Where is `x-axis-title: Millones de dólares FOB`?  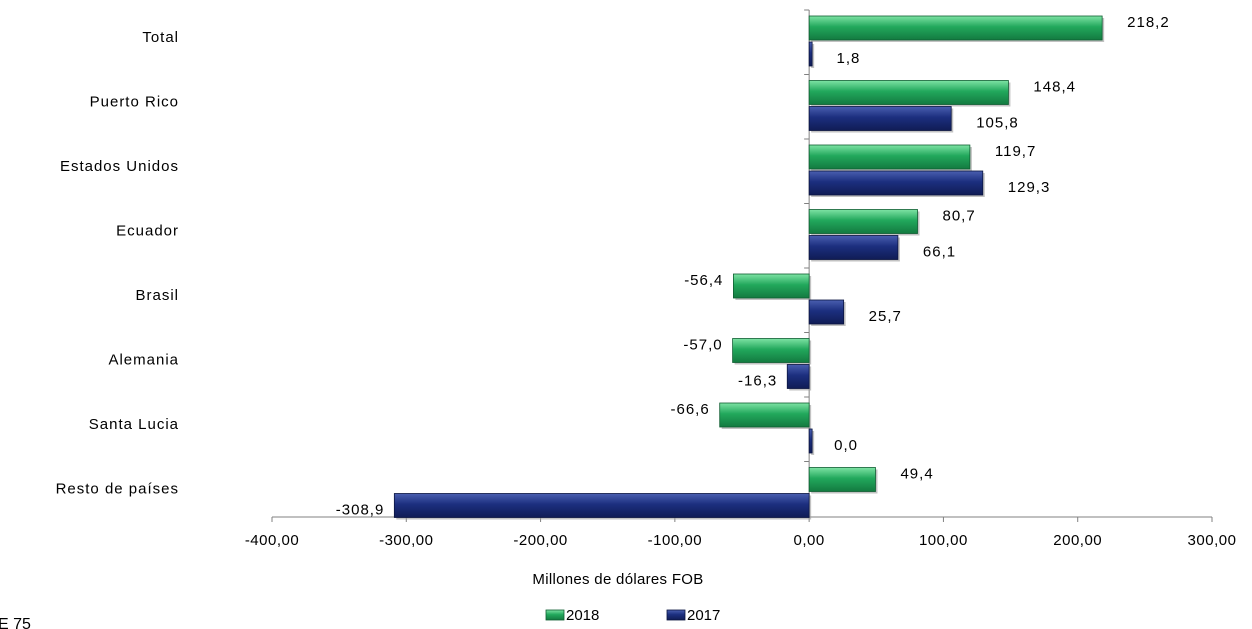 x-axis-title: Millones de dólares FOB is located at coordinates (617, 579).